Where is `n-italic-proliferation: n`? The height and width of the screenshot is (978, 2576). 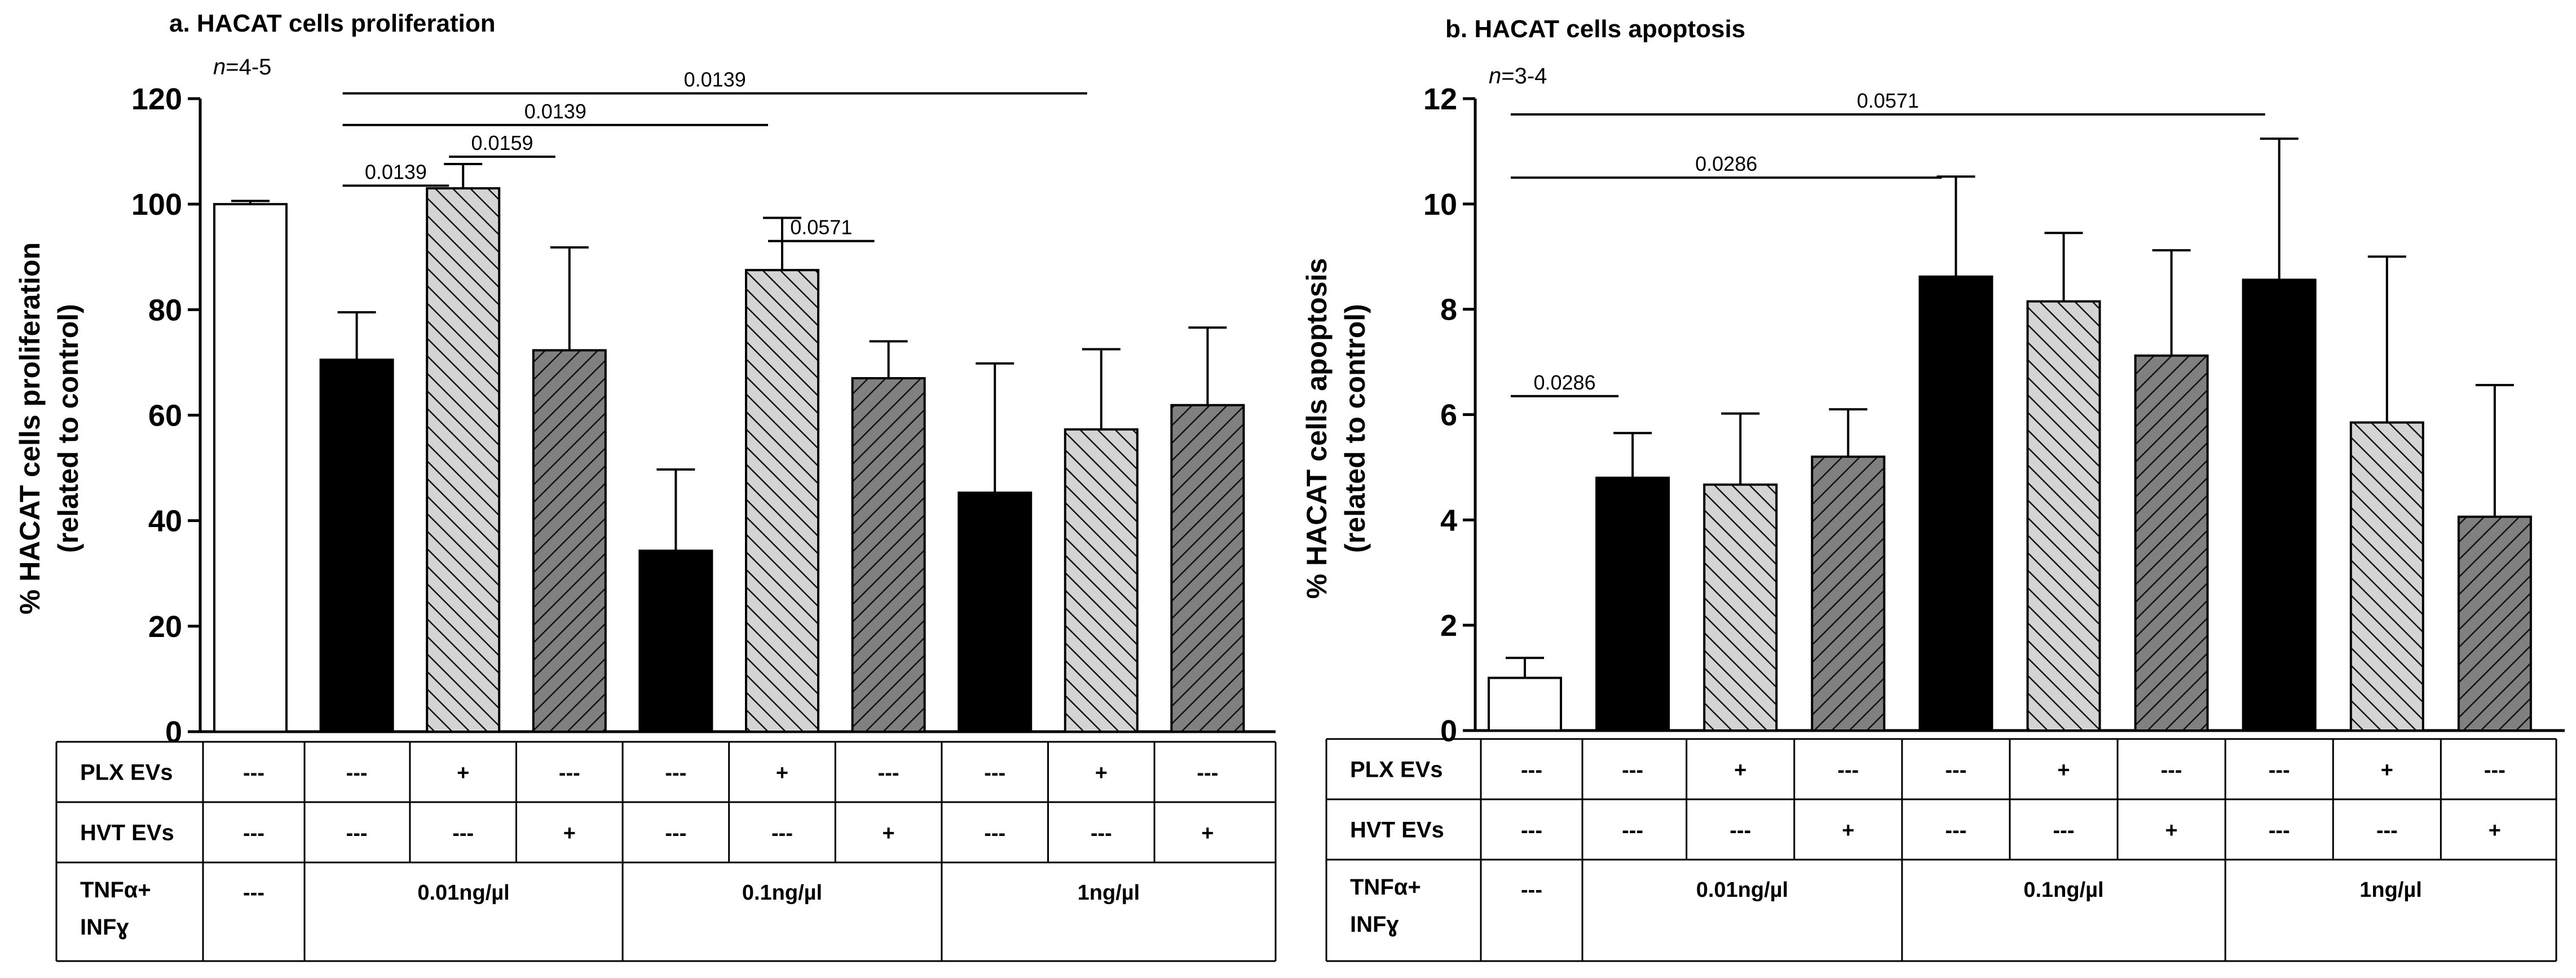 n-italic-proliferation: n is located at coordinates (219, 67).